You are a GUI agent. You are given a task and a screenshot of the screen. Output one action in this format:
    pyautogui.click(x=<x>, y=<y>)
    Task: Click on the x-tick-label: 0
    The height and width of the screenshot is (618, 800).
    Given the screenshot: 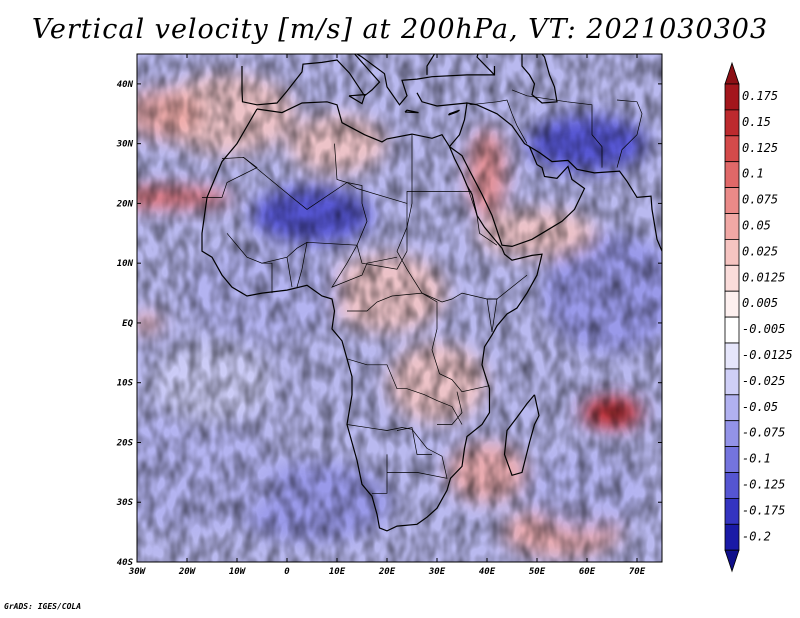 What is the action you would take?
    pyautogui.click(x=287, y=572)
    